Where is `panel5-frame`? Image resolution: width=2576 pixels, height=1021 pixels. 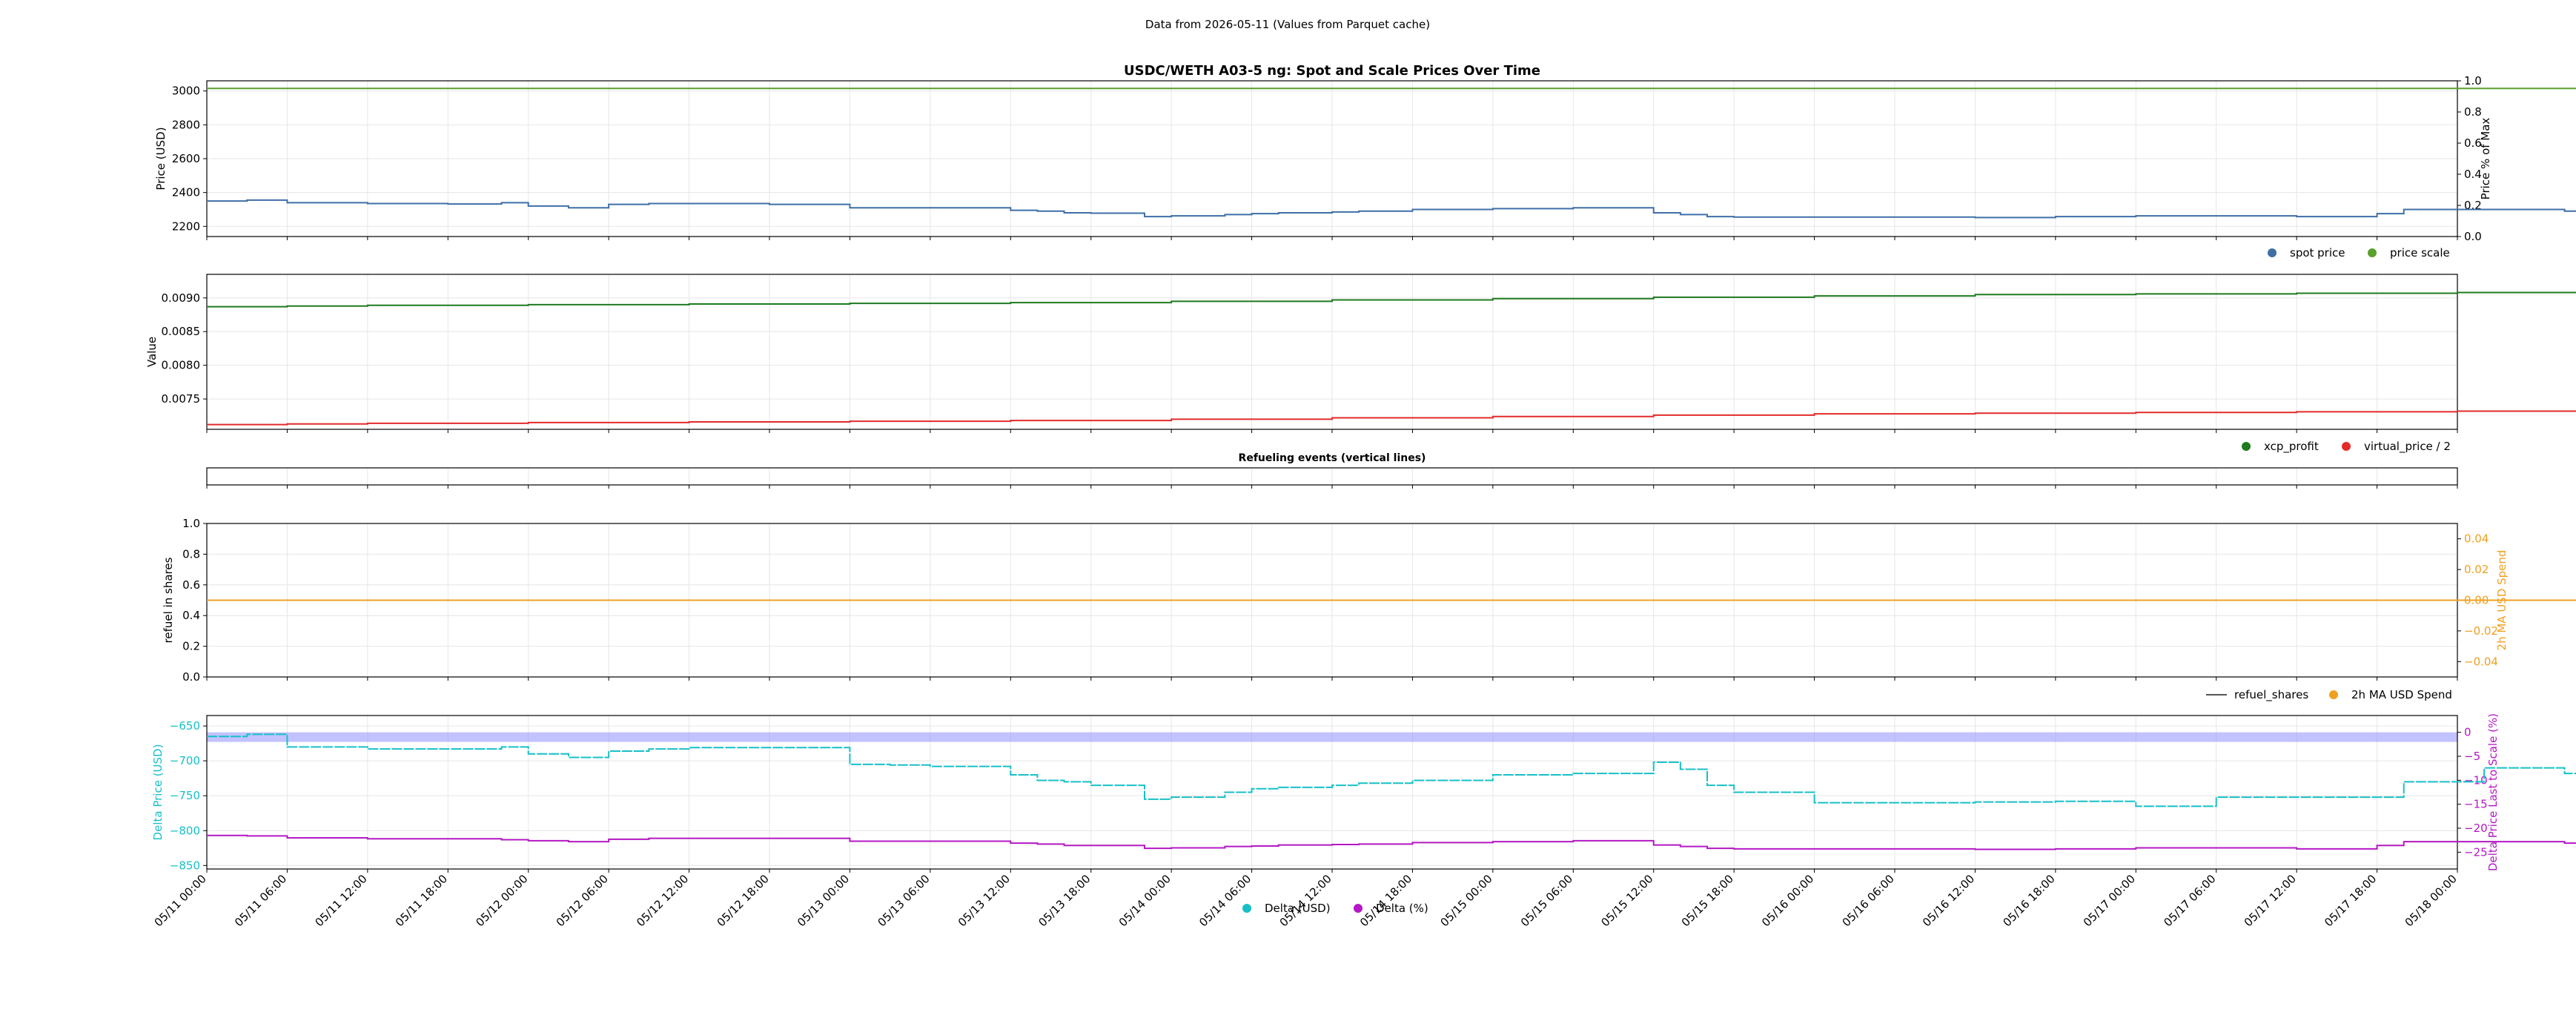
panel5-frame is located at coordinates (1332, 792).